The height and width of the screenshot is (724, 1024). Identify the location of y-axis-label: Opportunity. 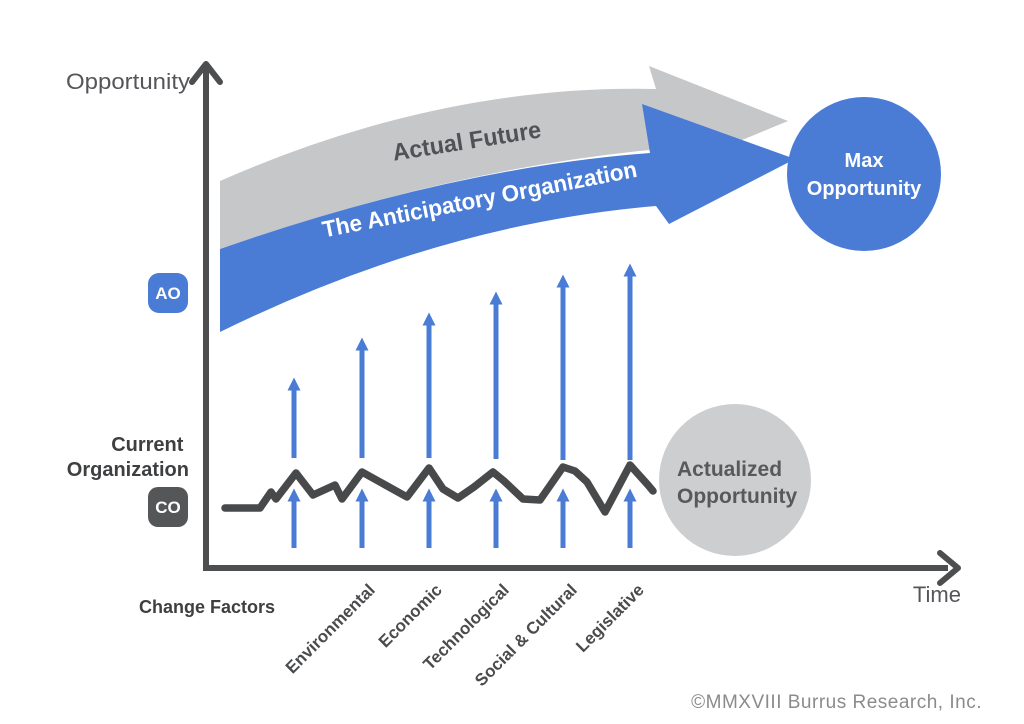
(128, 81).